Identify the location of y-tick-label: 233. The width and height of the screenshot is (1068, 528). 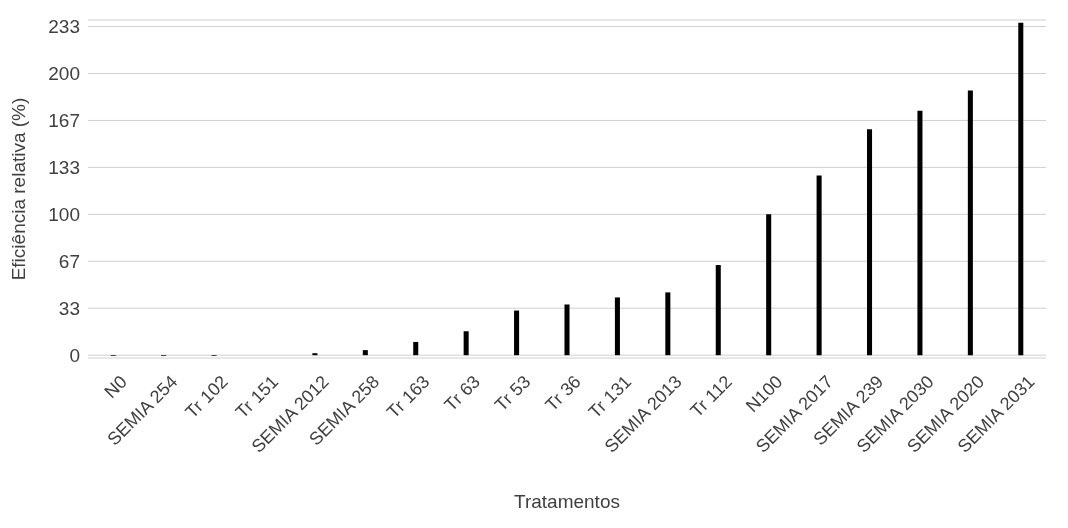
(64, 27).